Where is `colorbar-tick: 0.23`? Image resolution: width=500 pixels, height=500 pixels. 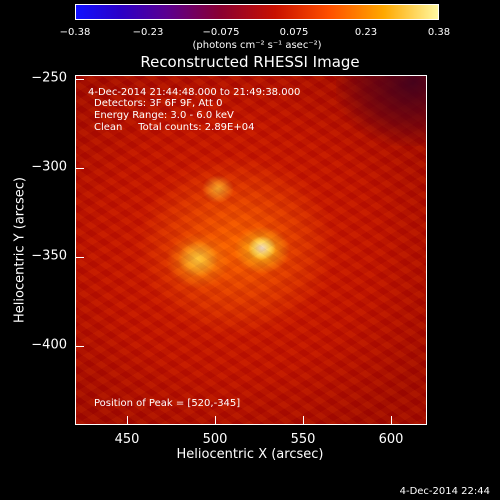
colorbar-tick: 0.23 is located at coordinates (366, 32).